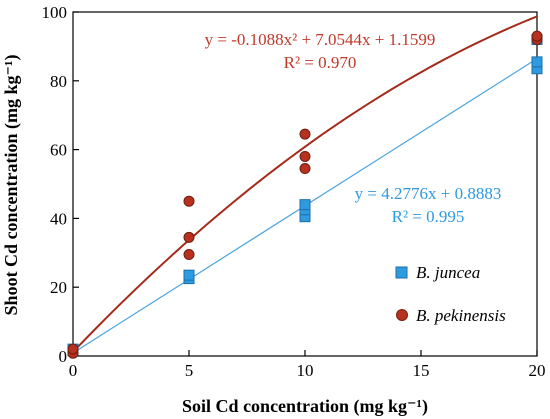  Describe the element at coordinates (428, 216) in the screenshot. I see `juncea-r2: R² = 0.995` at that location.